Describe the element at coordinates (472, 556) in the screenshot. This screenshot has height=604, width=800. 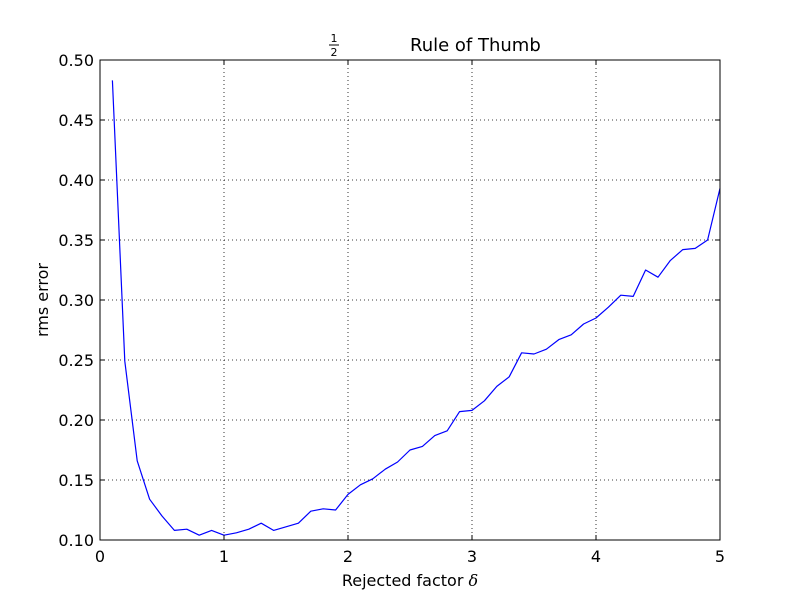
I see `x-tick-label: 3` at that location.